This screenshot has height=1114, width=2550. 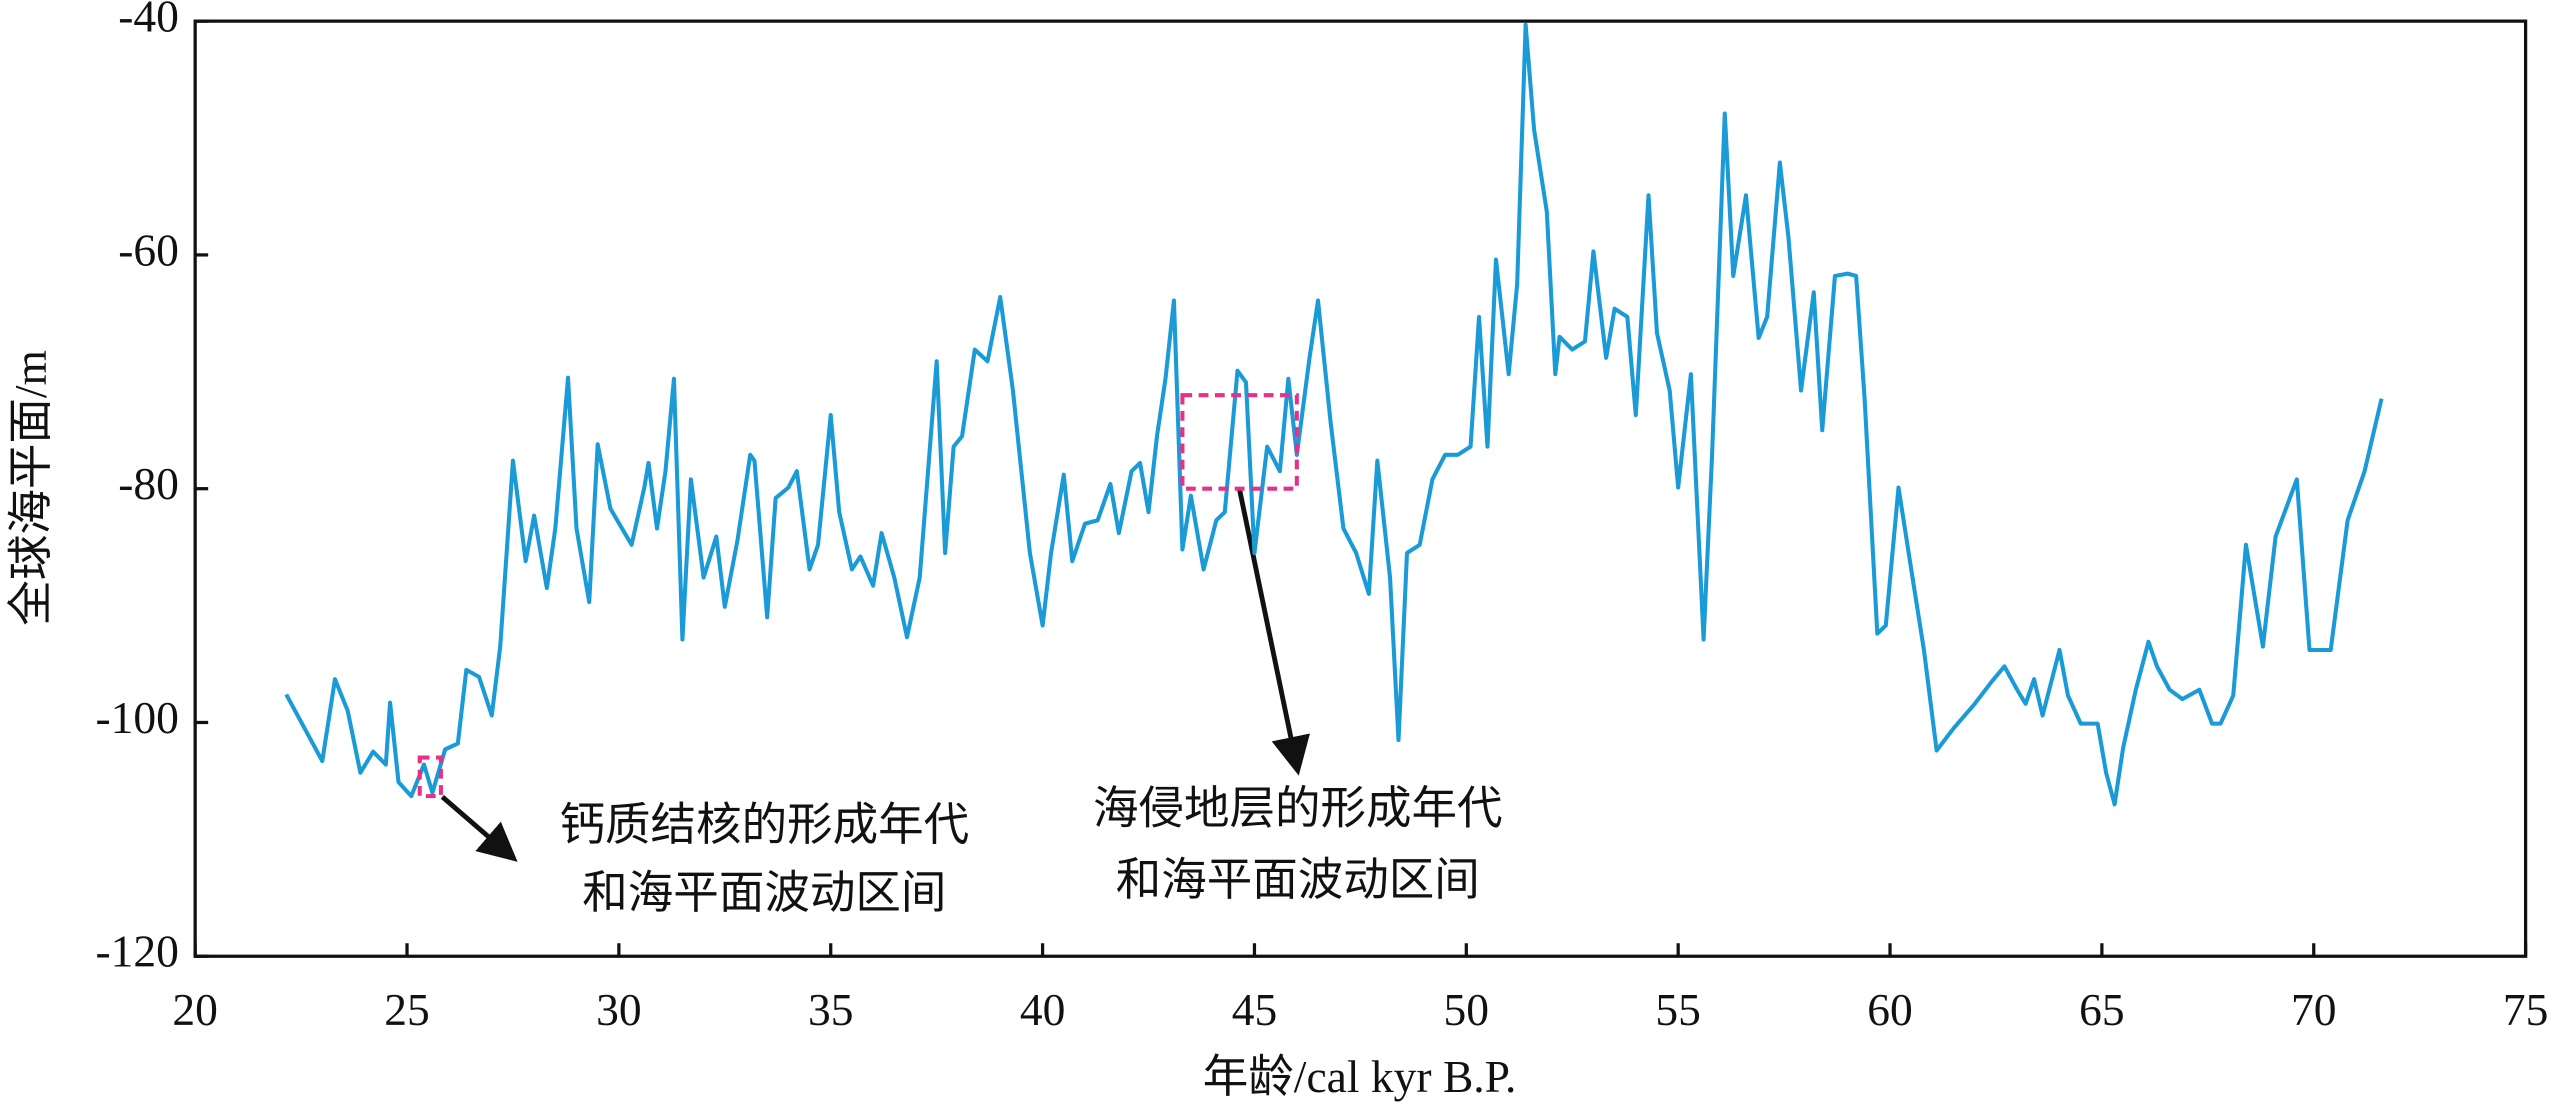 What do you see at coordinates (407, 1009) in the screenshot?
I see `x-tick-label: 25` at bounding box center [407, 1009].